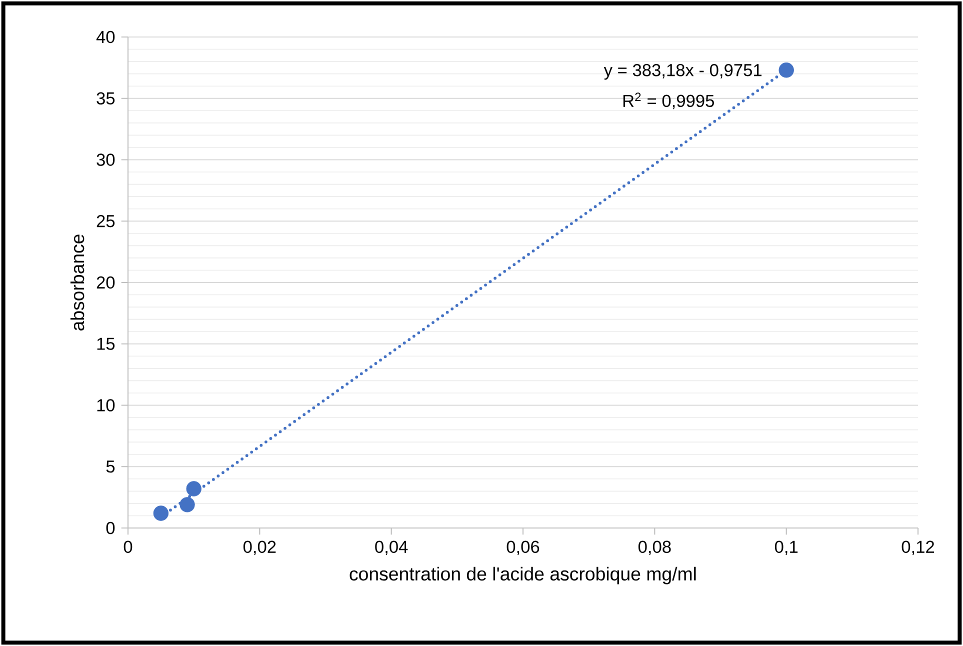  What do you see at coordinates (654, 548) in the screenshot?
I see `x-tick-label: 0,08` at bounding box center [654, 548].